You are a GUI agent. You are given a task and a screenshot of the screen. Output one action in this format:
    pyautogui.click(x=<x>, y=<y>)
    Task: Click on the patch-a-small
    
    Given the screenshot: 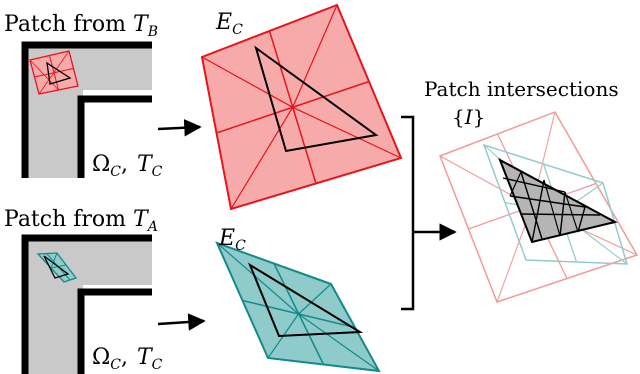 What is the action you would take?
    pyautogui.click(x=57, y=267)
    